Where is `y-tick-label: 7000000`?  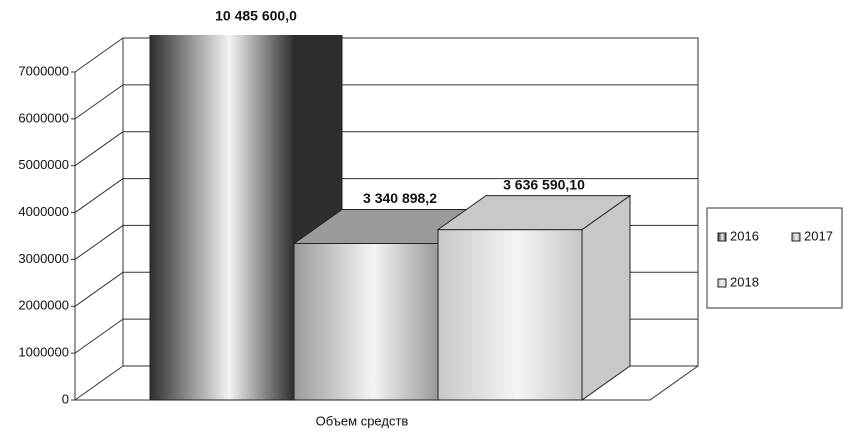
y-tick-label: 7000000 is located at coordinates (43, 70).